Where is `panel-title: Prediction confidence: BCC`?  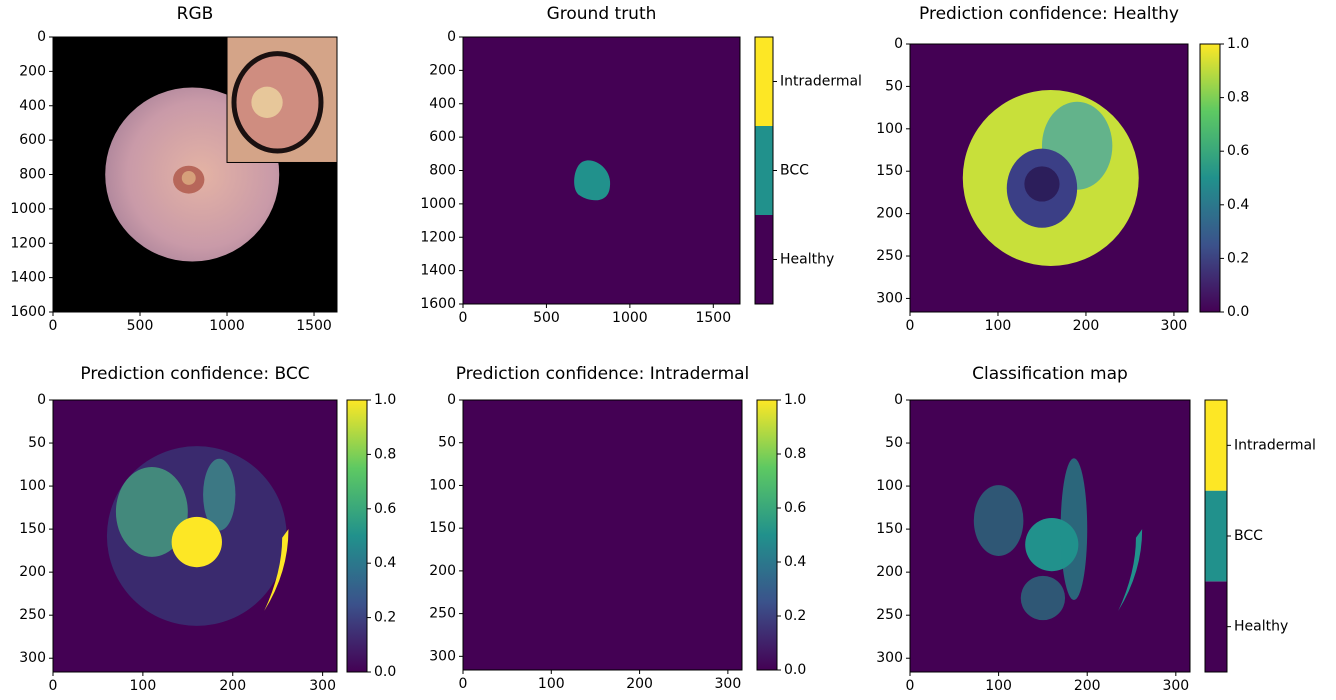 panel-title: Prediction confidence: BCC is located at coordinates (194, 374).